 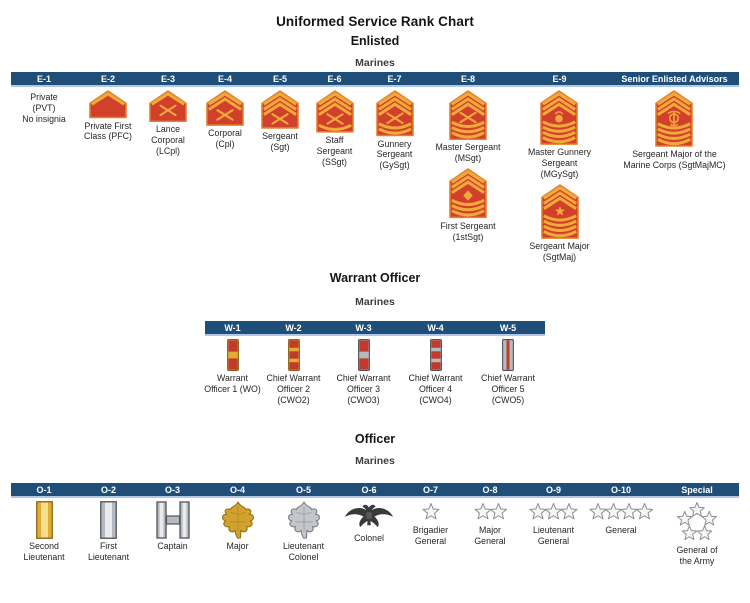 I want to click on page-title: Uniformed Service Rank Chart, so click(x=375, y=21).